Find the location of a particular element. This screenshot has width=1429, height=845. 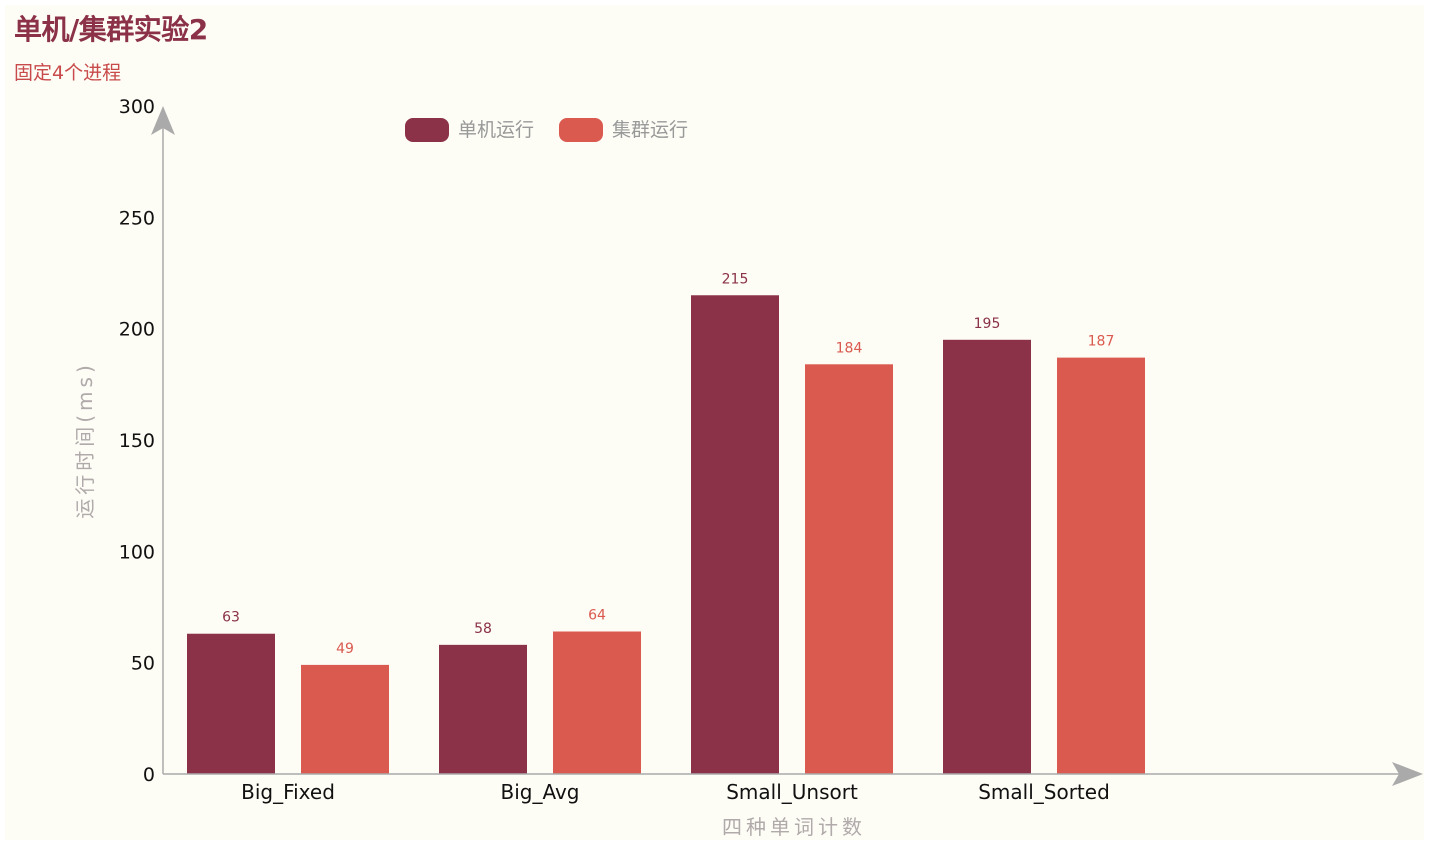

bar-value-label: 63 is located at coordinates (231, 618).